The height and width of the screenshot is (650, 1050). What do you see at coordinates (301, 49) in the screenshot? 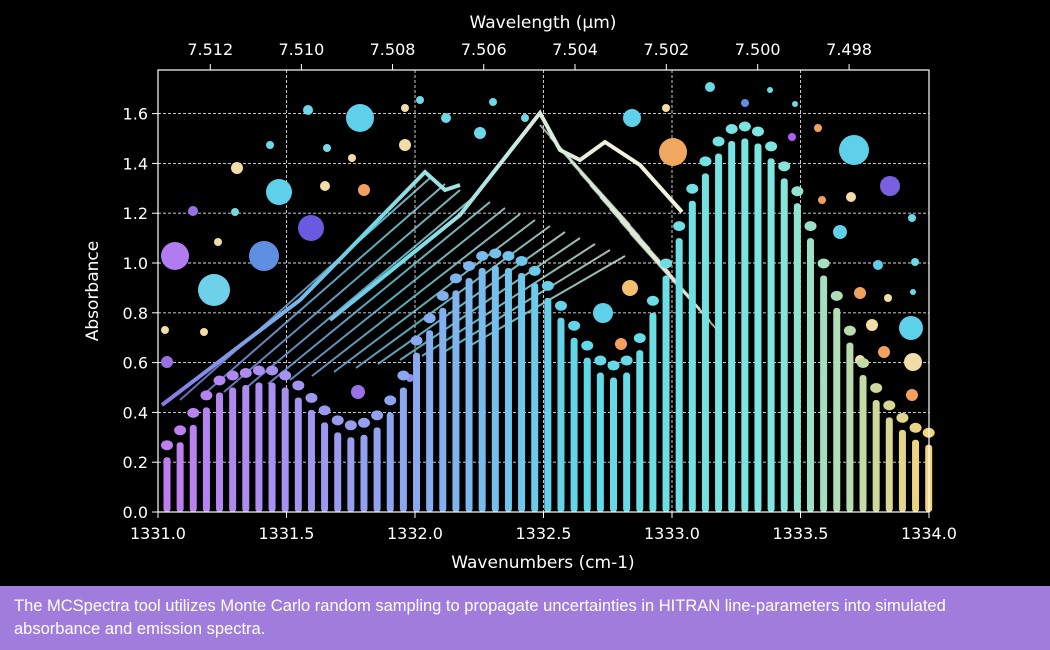
I see `top-tick-label: 7.510` at bounding box center [301, 49].